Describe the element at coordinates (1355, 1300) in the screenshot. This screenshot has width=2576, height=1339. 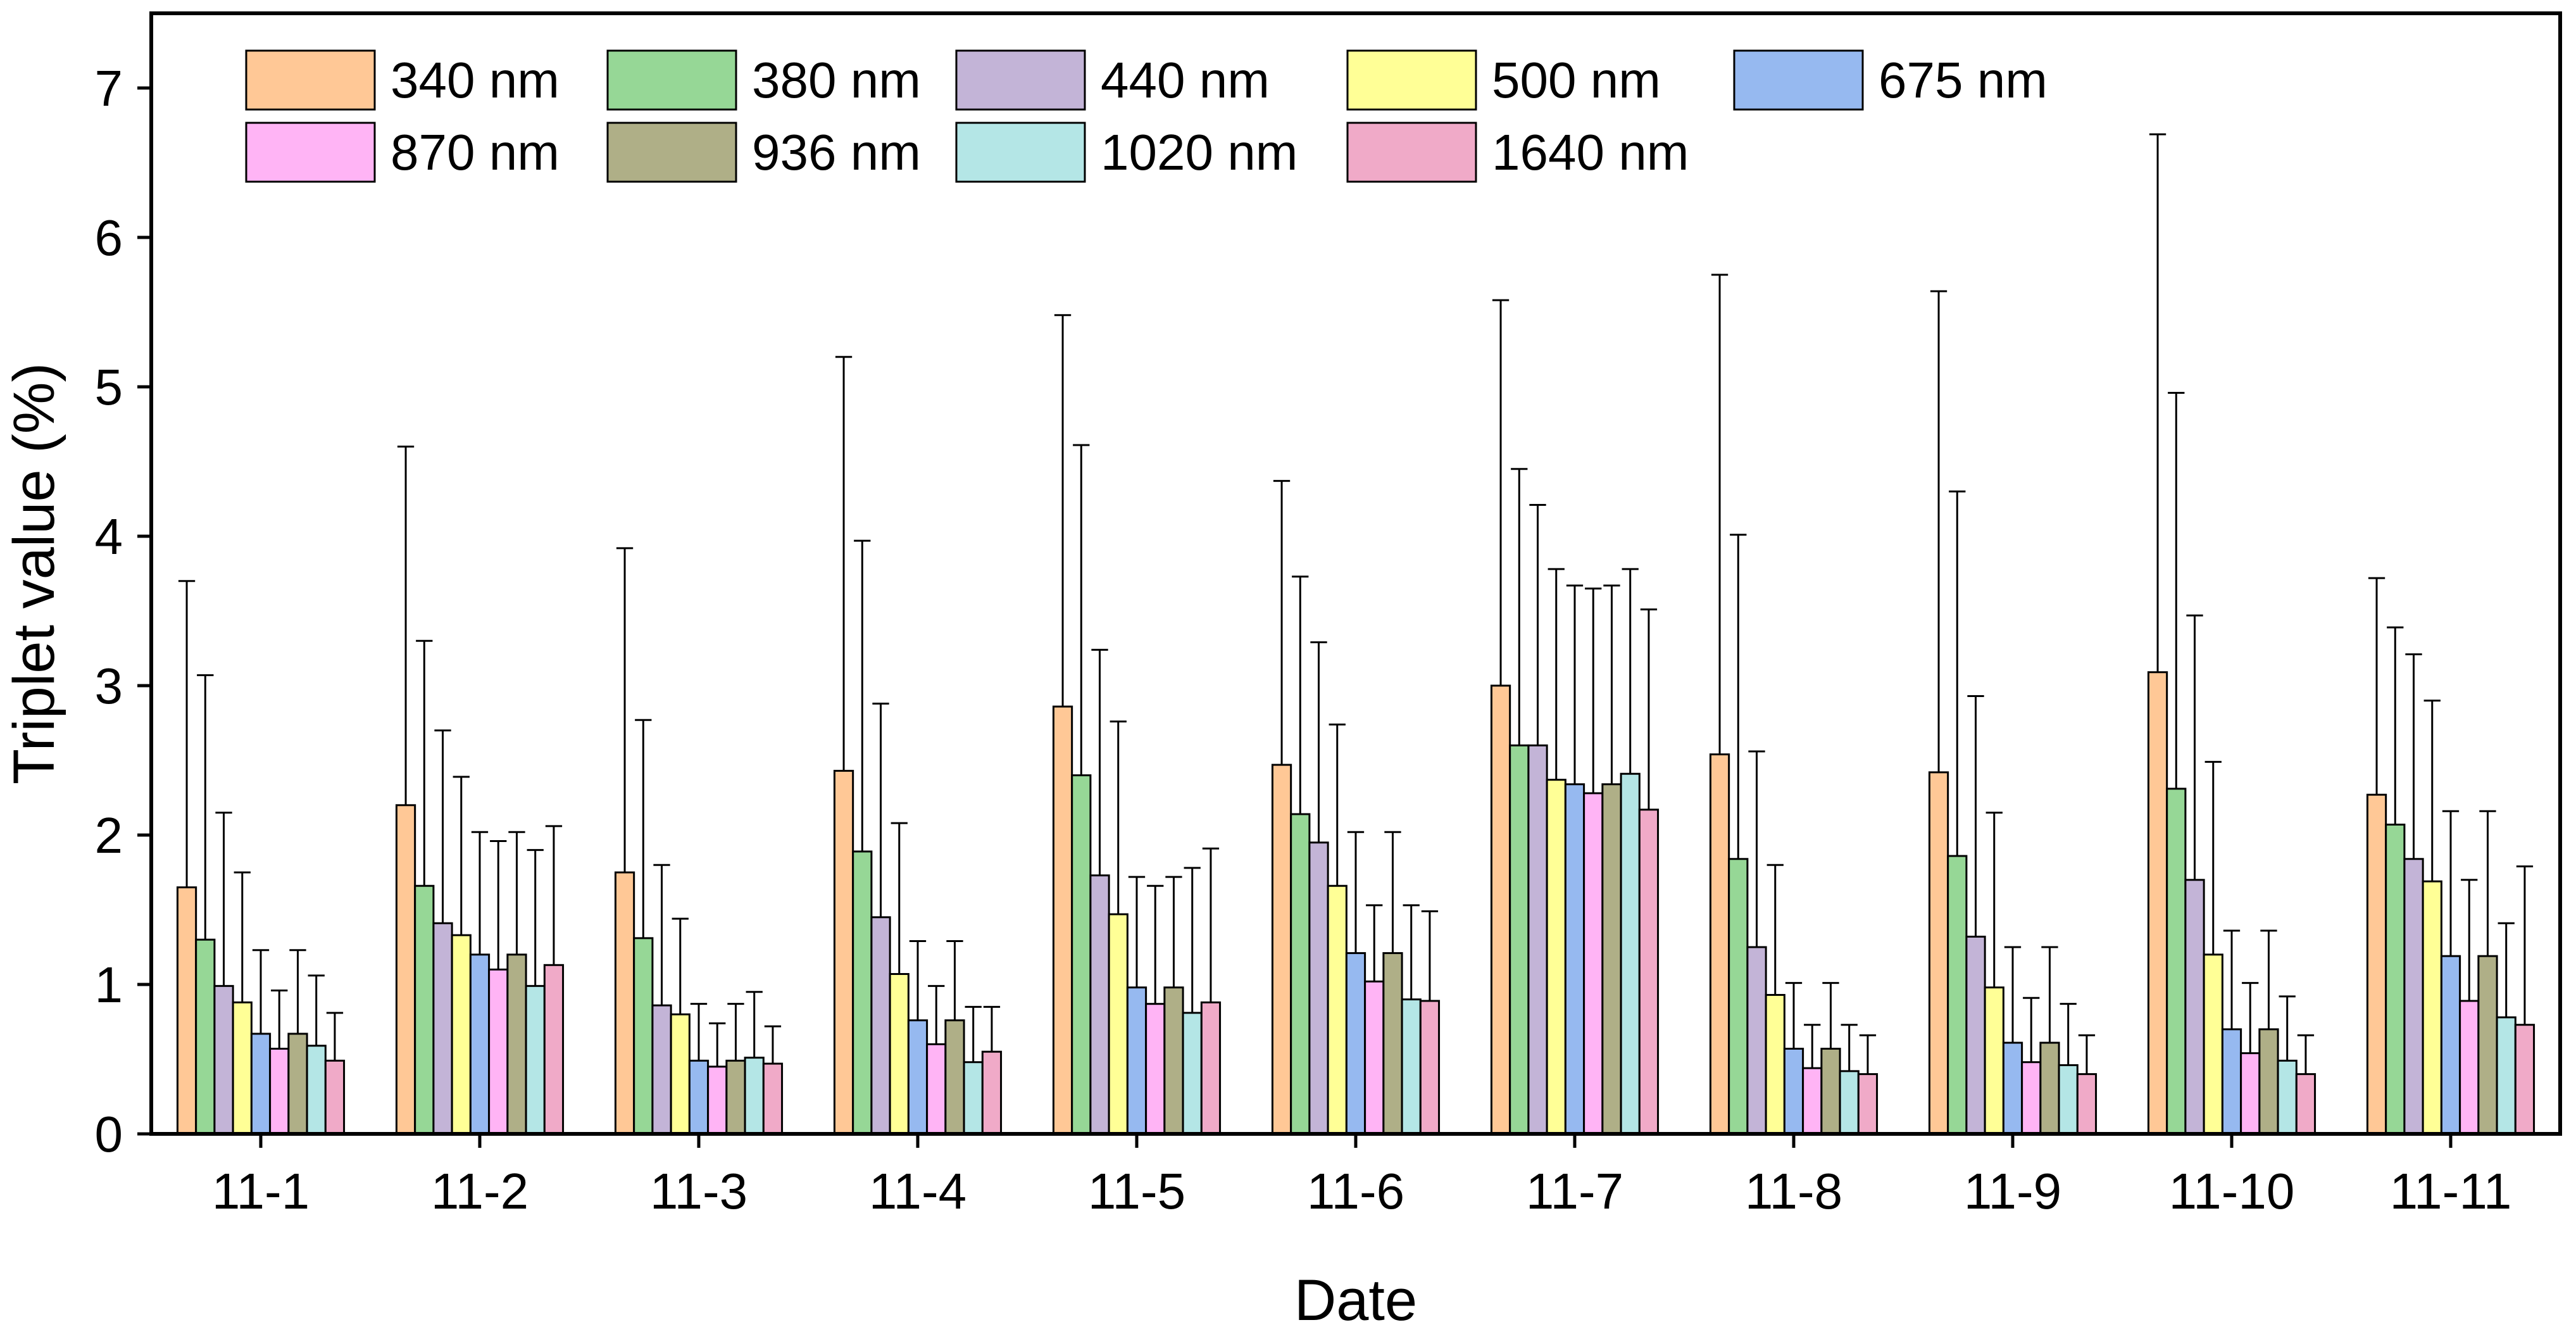
I see `x-axis-title: Date` at that location.